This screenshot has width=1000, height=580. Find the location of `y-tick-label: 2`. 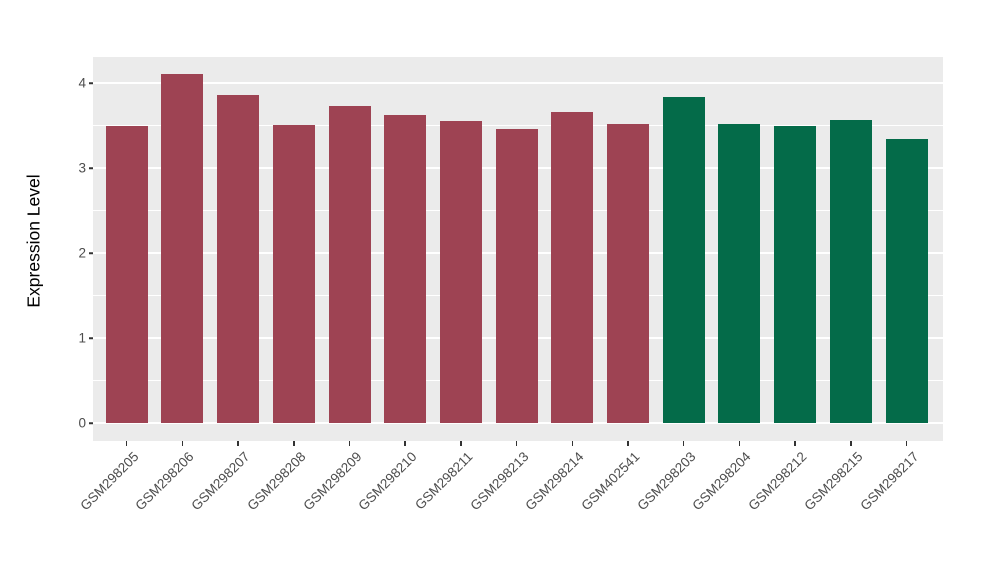

y-tick-label: 2 is located at coordinates (82, 253).